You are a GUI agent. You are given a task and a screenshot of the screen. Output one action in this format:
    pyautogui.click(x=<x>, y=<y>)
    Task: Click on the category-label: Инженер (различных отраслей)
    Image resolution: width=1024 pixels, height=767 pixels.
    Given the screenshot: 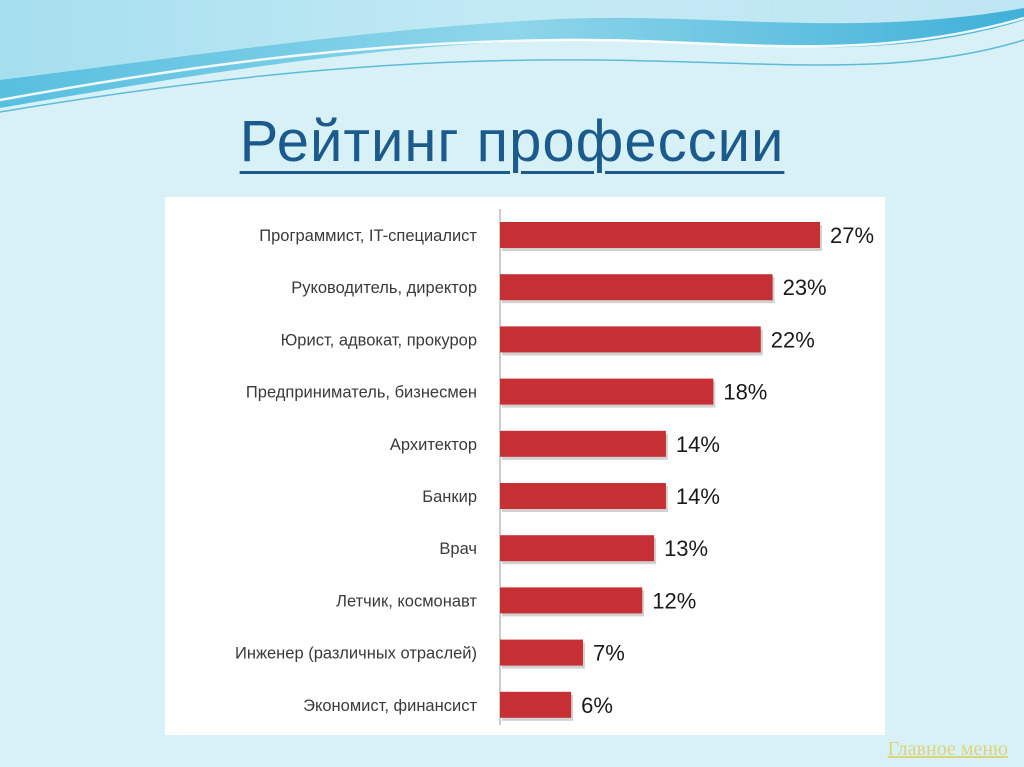 What is the action you would take?
    pyautogui.click(x=356, y=654)
    